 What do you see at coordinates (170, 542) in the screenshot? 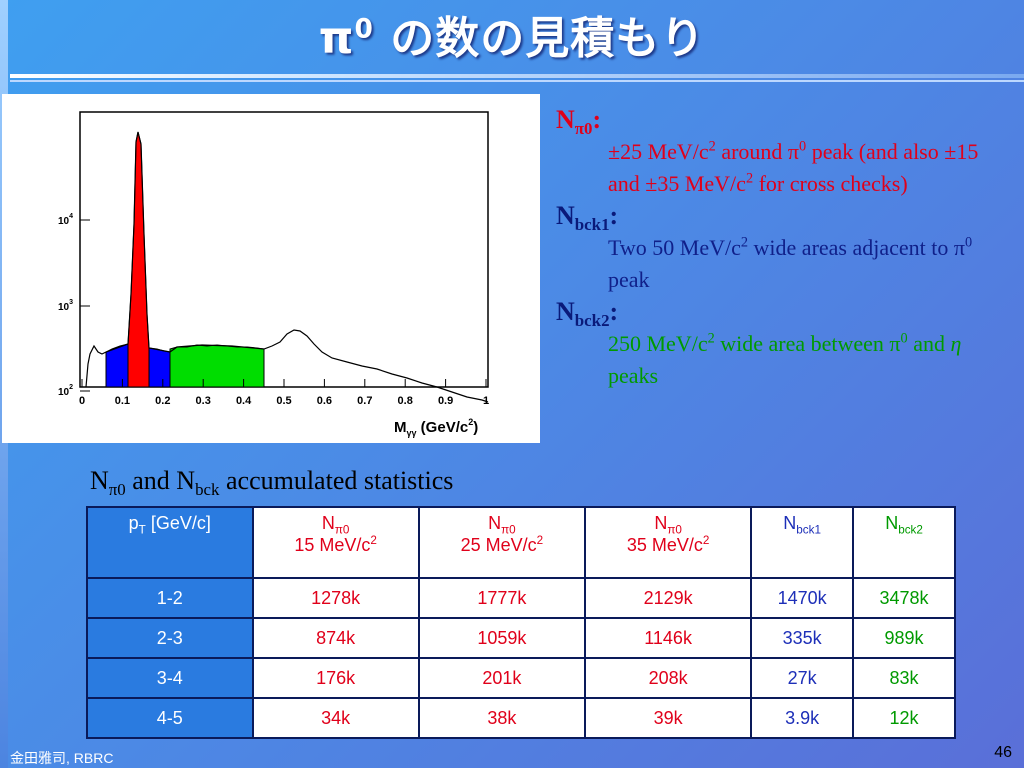
I see `header-pt: pT [GeV/c]` at bounding box center [170, 542].